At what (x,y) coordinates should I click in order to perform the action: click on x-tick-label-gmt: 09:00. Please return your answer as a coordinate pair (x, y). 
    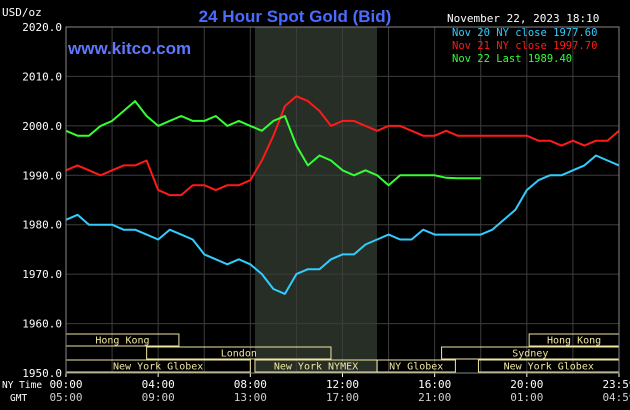
    Looking at the image, I should click on (158, 397).